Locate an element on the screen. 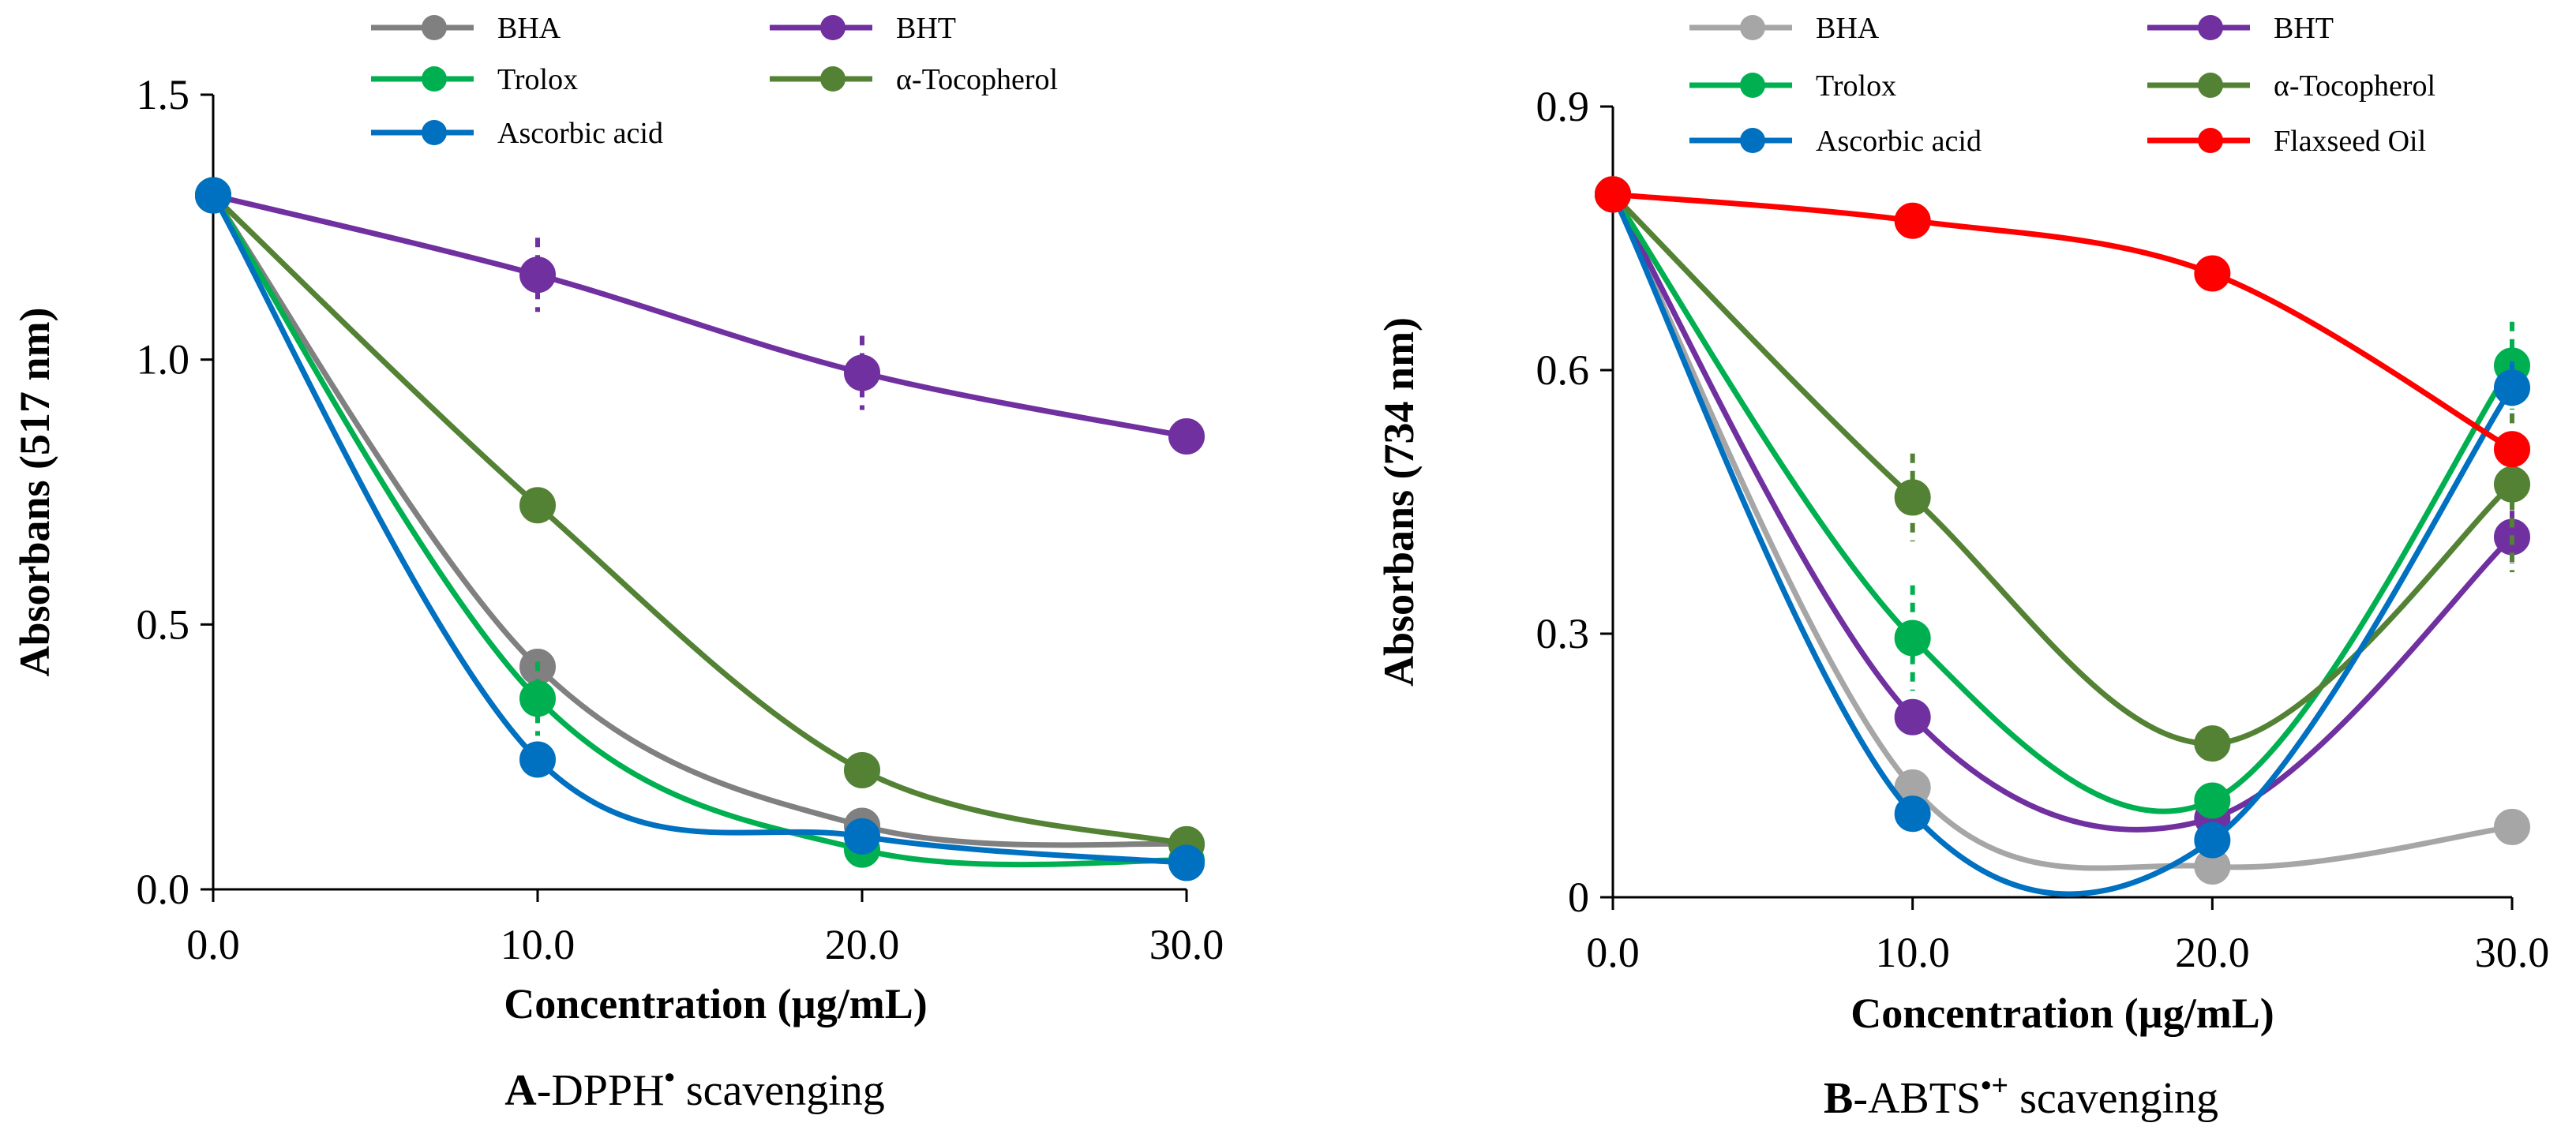 The width and height of the screenshot is (2576, 1134). a-caption-suffix: scavenging is located at coordinates (780, 1090).